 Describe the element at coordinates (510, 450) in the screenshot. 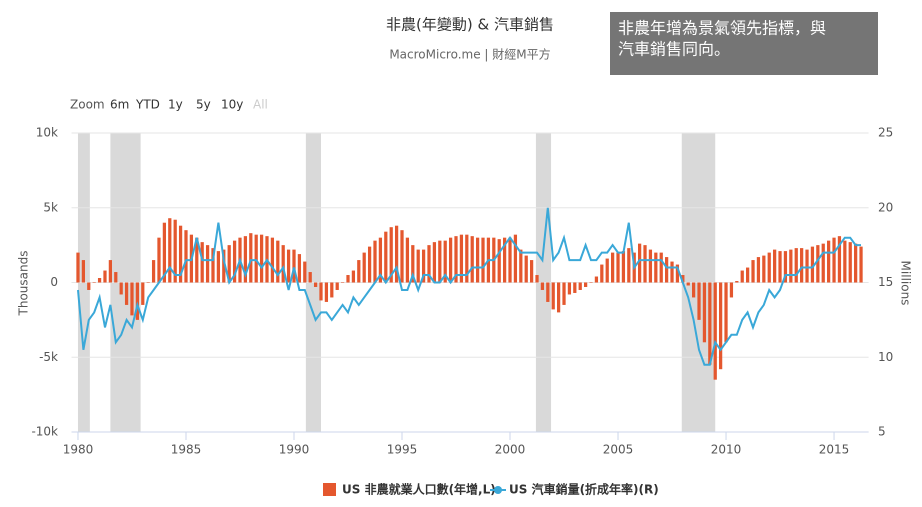

I see `x-tick-label: 2000` at that location.